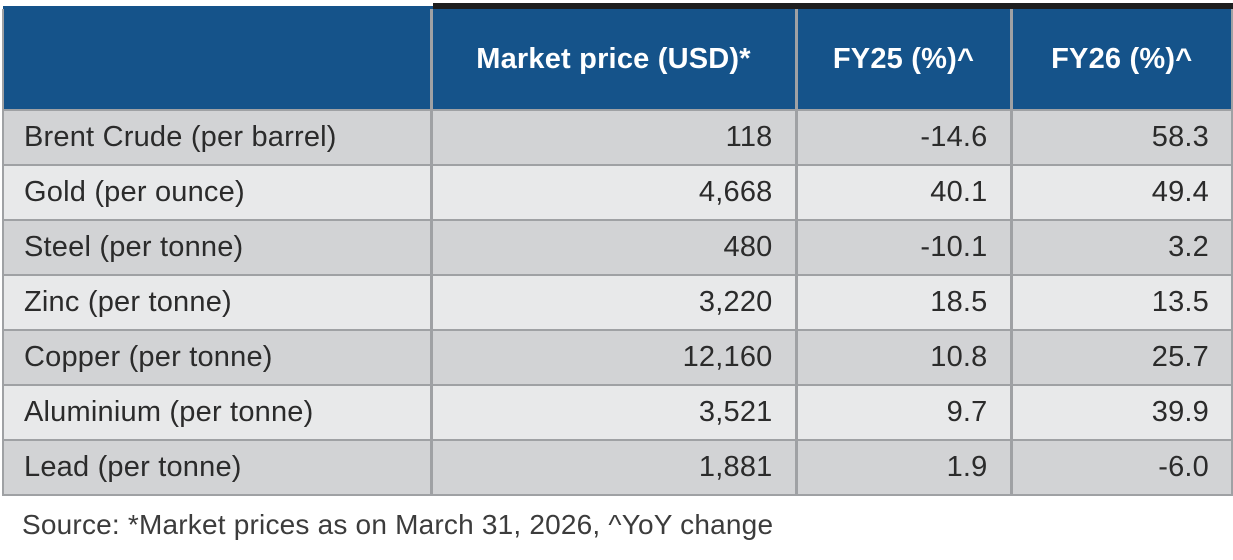 This screenshot has width=1233, height=560. I want to click on commodity-label-cell: Zinc (per tonne), so click(217, 302).